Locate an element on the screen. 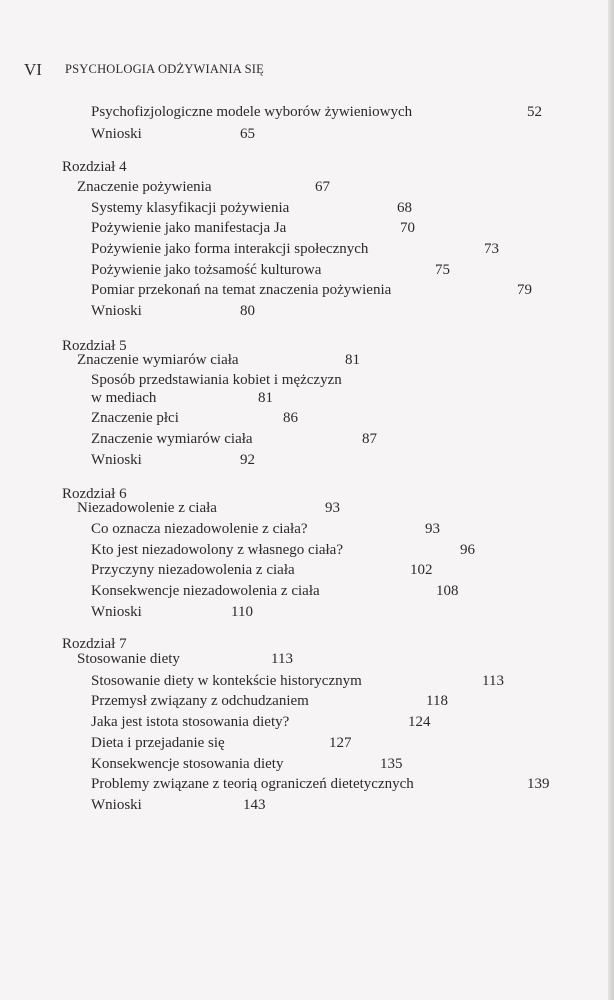  toc-entry-title: Konsekwencje stosowania diety is located at coordinates (187, 764).